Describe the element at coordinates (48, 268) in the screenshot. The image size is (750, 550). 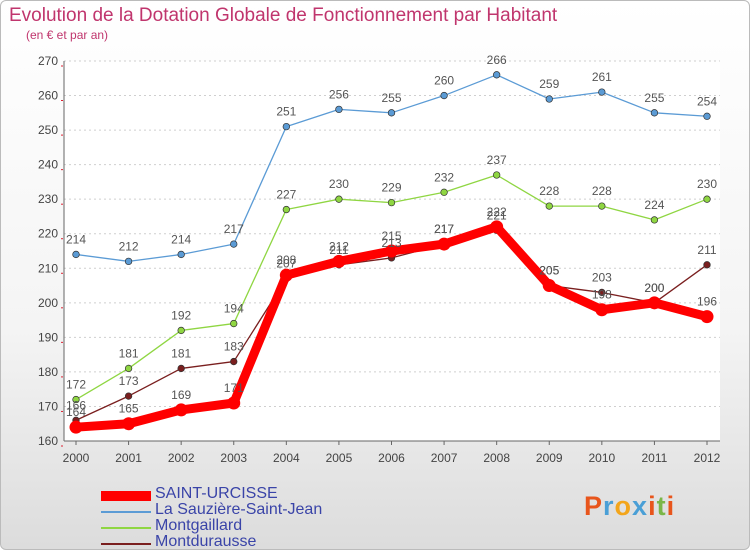
I see `y-tick-label: 210` at that location.